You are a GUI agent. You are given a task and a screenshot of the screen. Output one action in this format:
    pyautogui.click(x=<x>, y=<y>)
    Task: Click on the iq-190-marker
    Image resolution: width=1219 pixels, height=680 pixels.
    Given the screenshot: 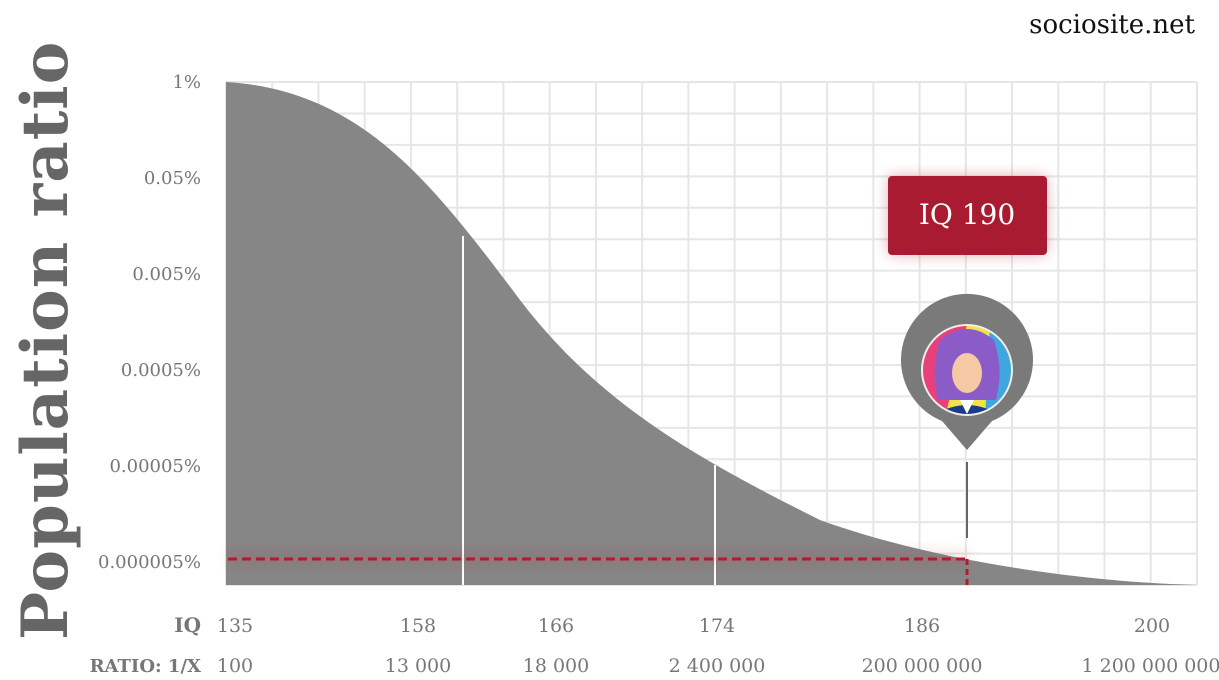 What is the action you would take?
    pyautogui.click(x=598, y=523)
    